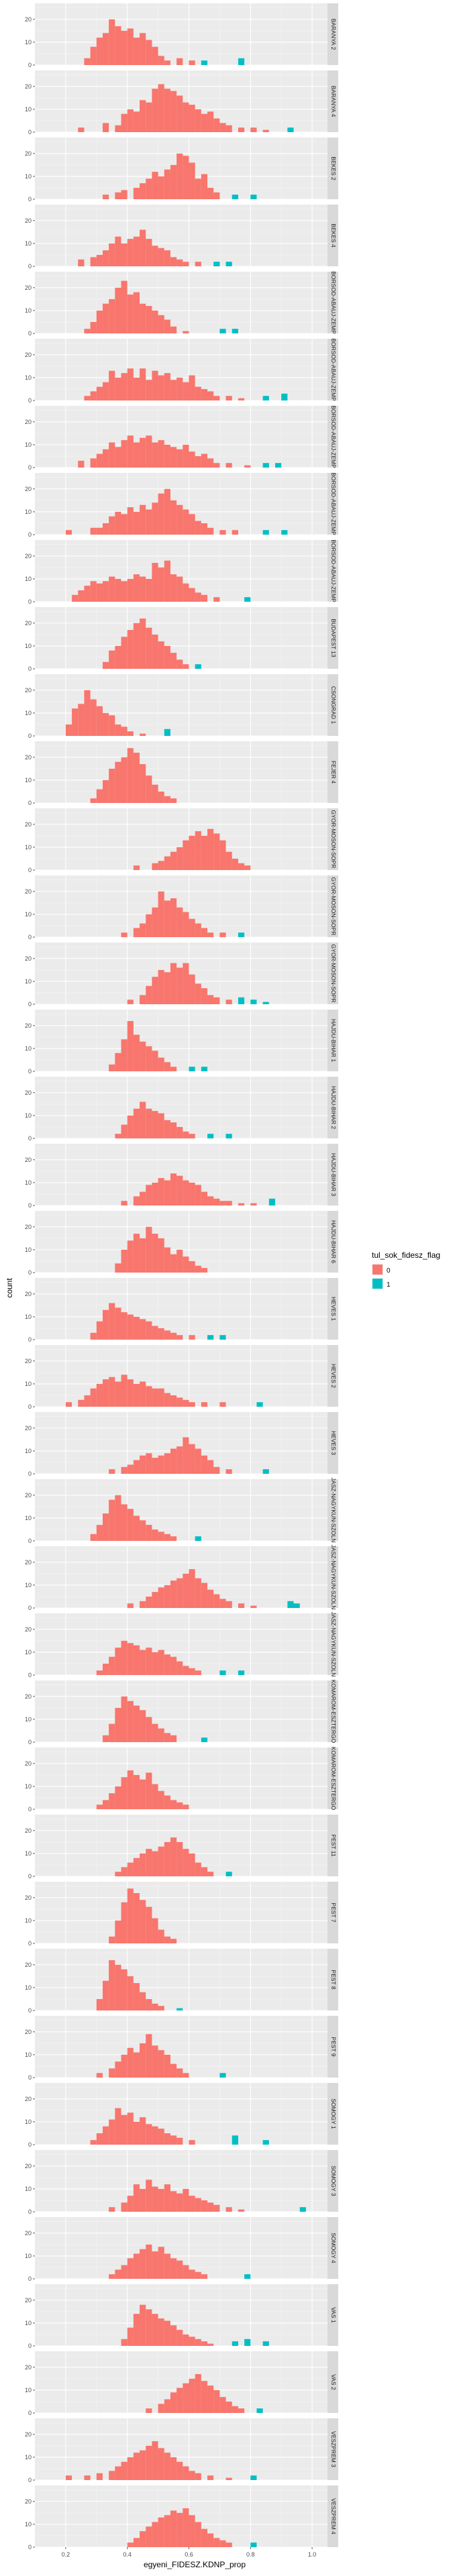 The height and width of the screenshot is (2576, 451). Describe the element at coordinates (333, 1108) in the screenshot. I see `facet-strip-label: HAJDU-BIHAR 2` at that location.